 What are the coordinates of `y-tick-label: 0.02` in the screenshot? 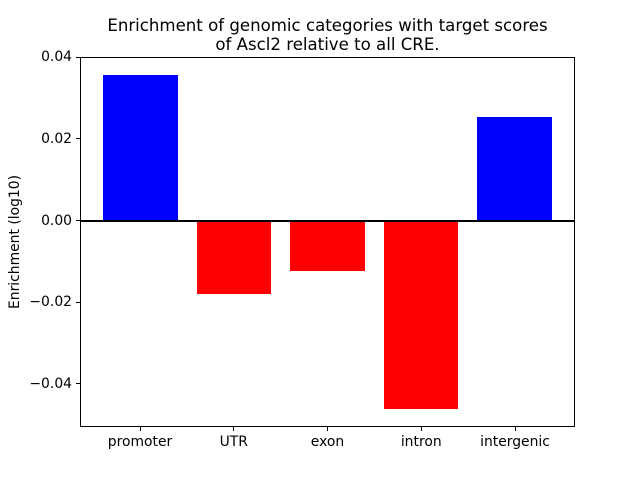 It's located at (56, 138).